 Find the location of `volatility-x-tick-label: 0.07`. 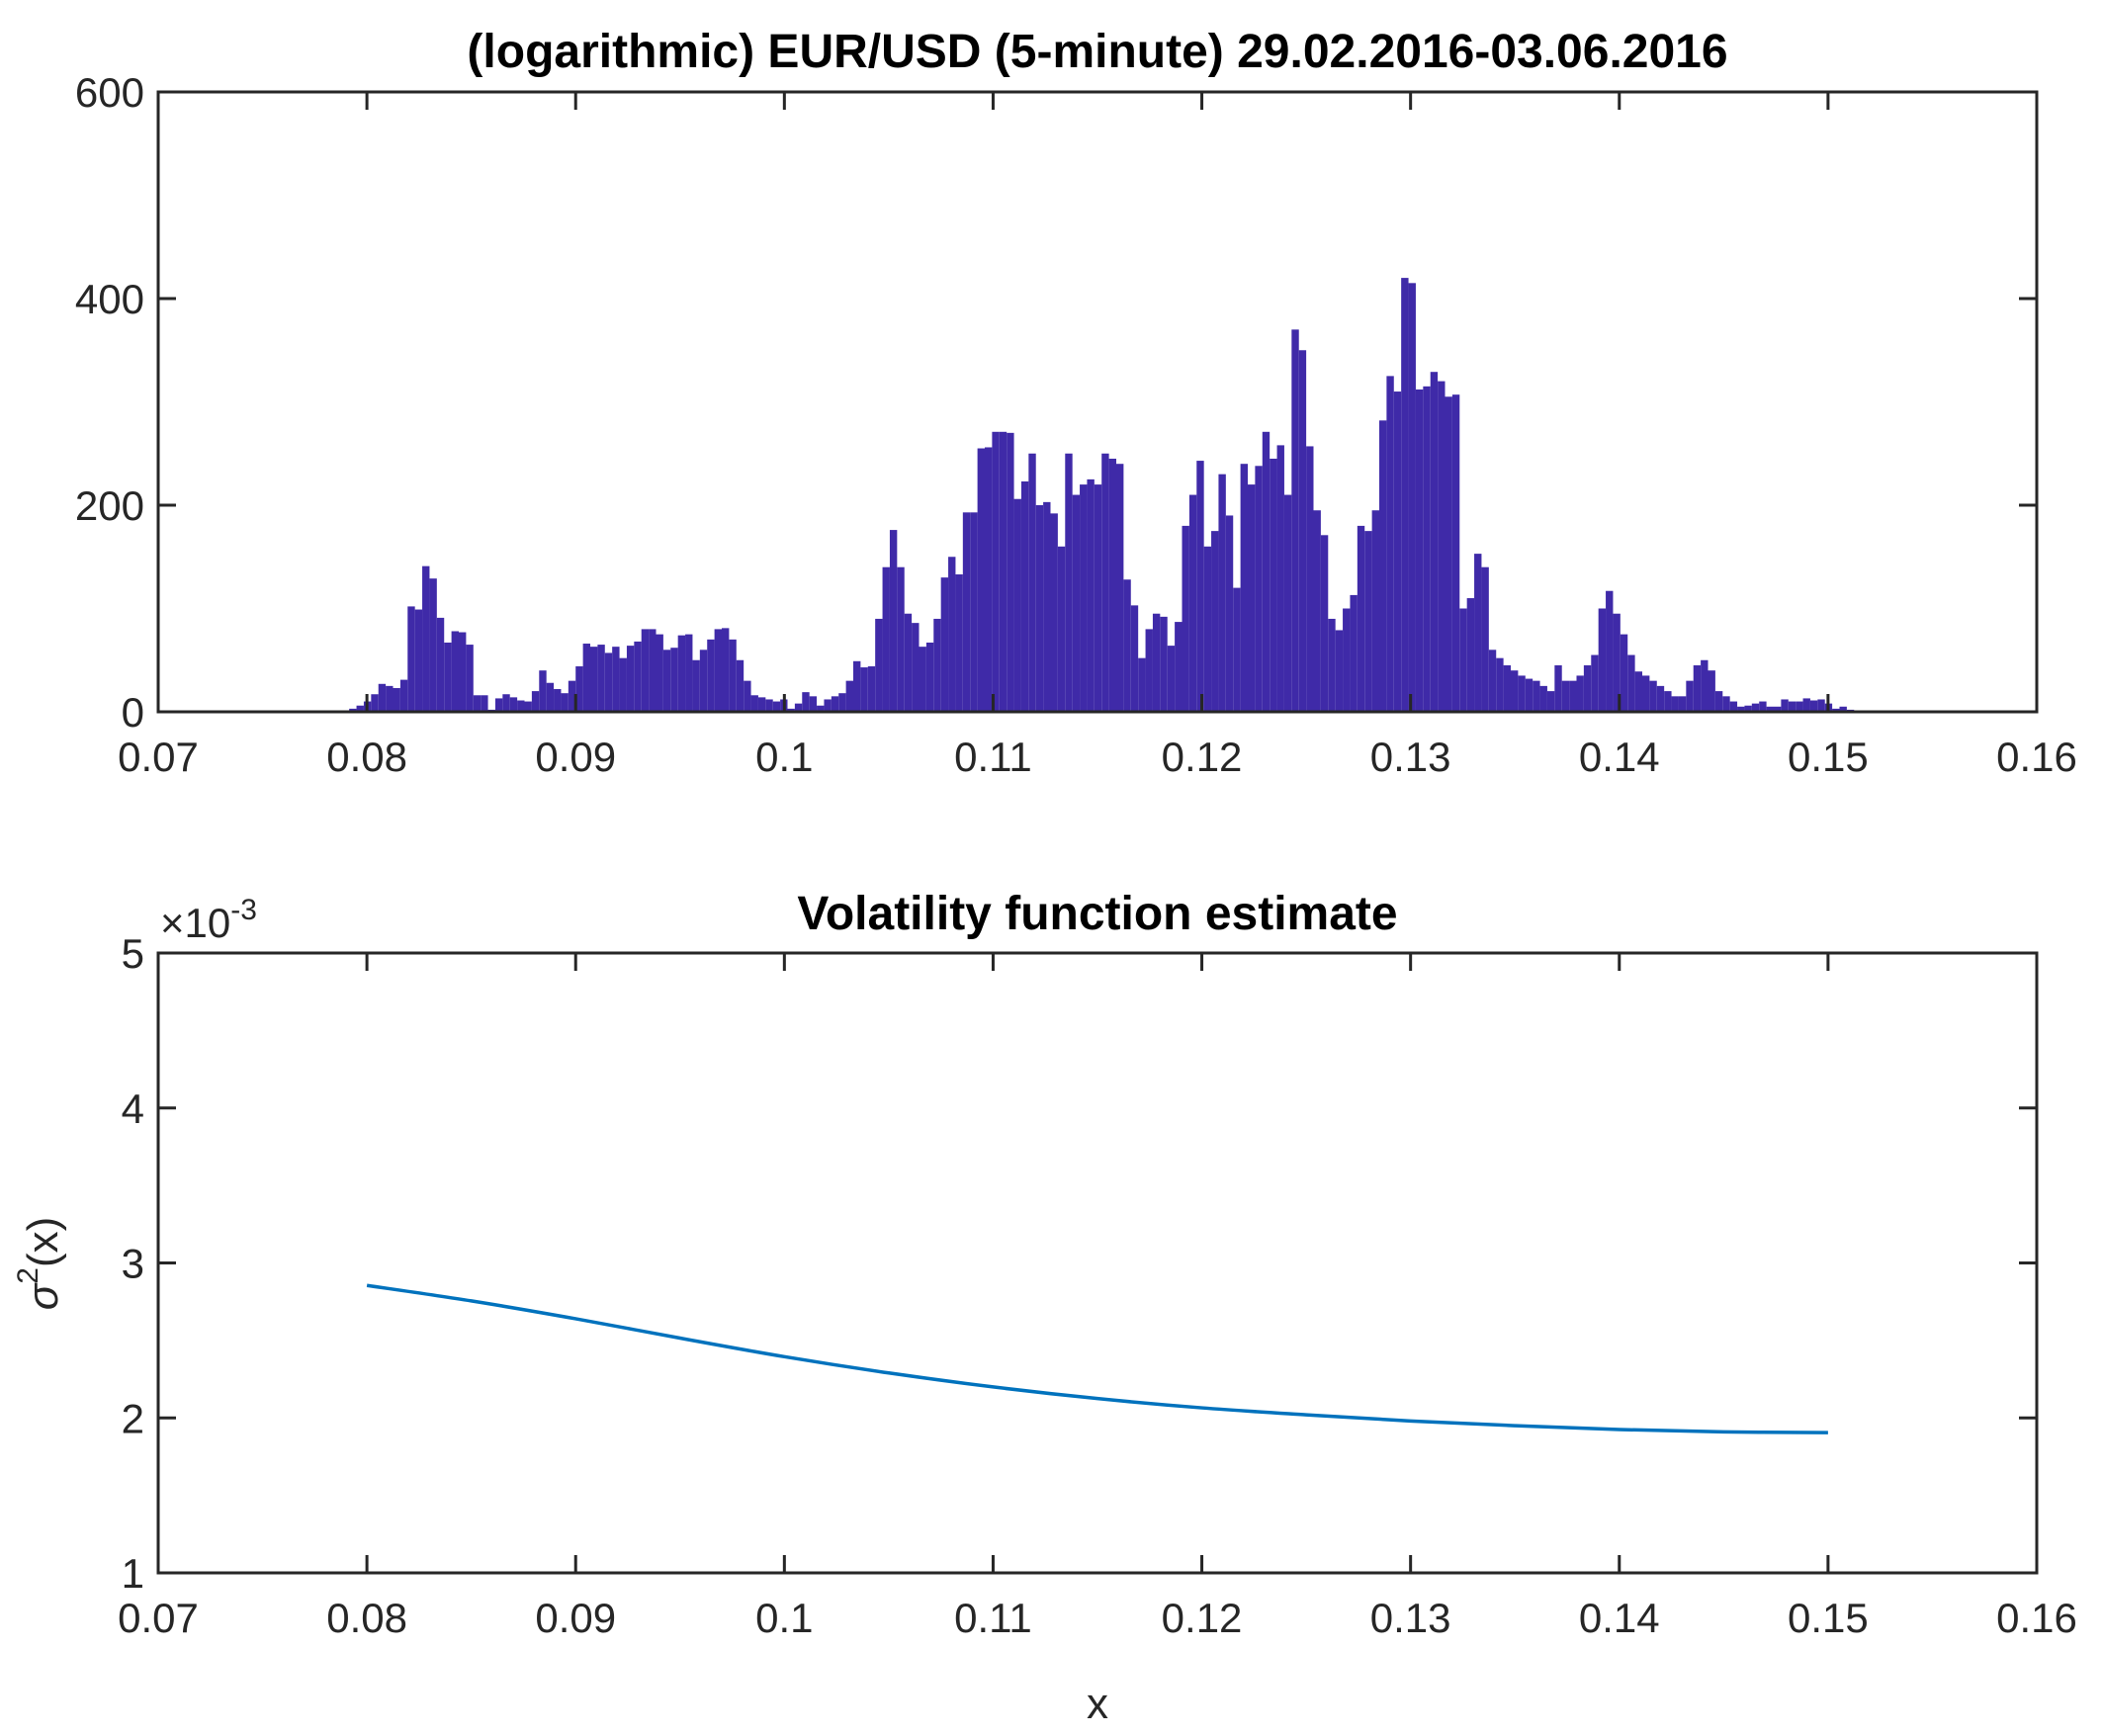

volatility-x-tick-label: 0.07 is located at coordinates (159, 1618).